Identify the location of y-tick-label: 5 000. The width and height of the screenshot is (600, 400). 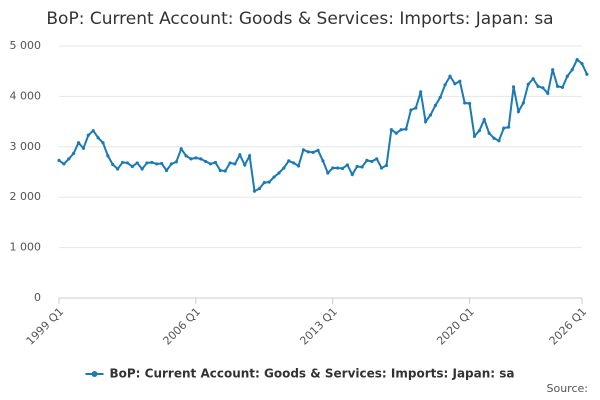
(26, 45).